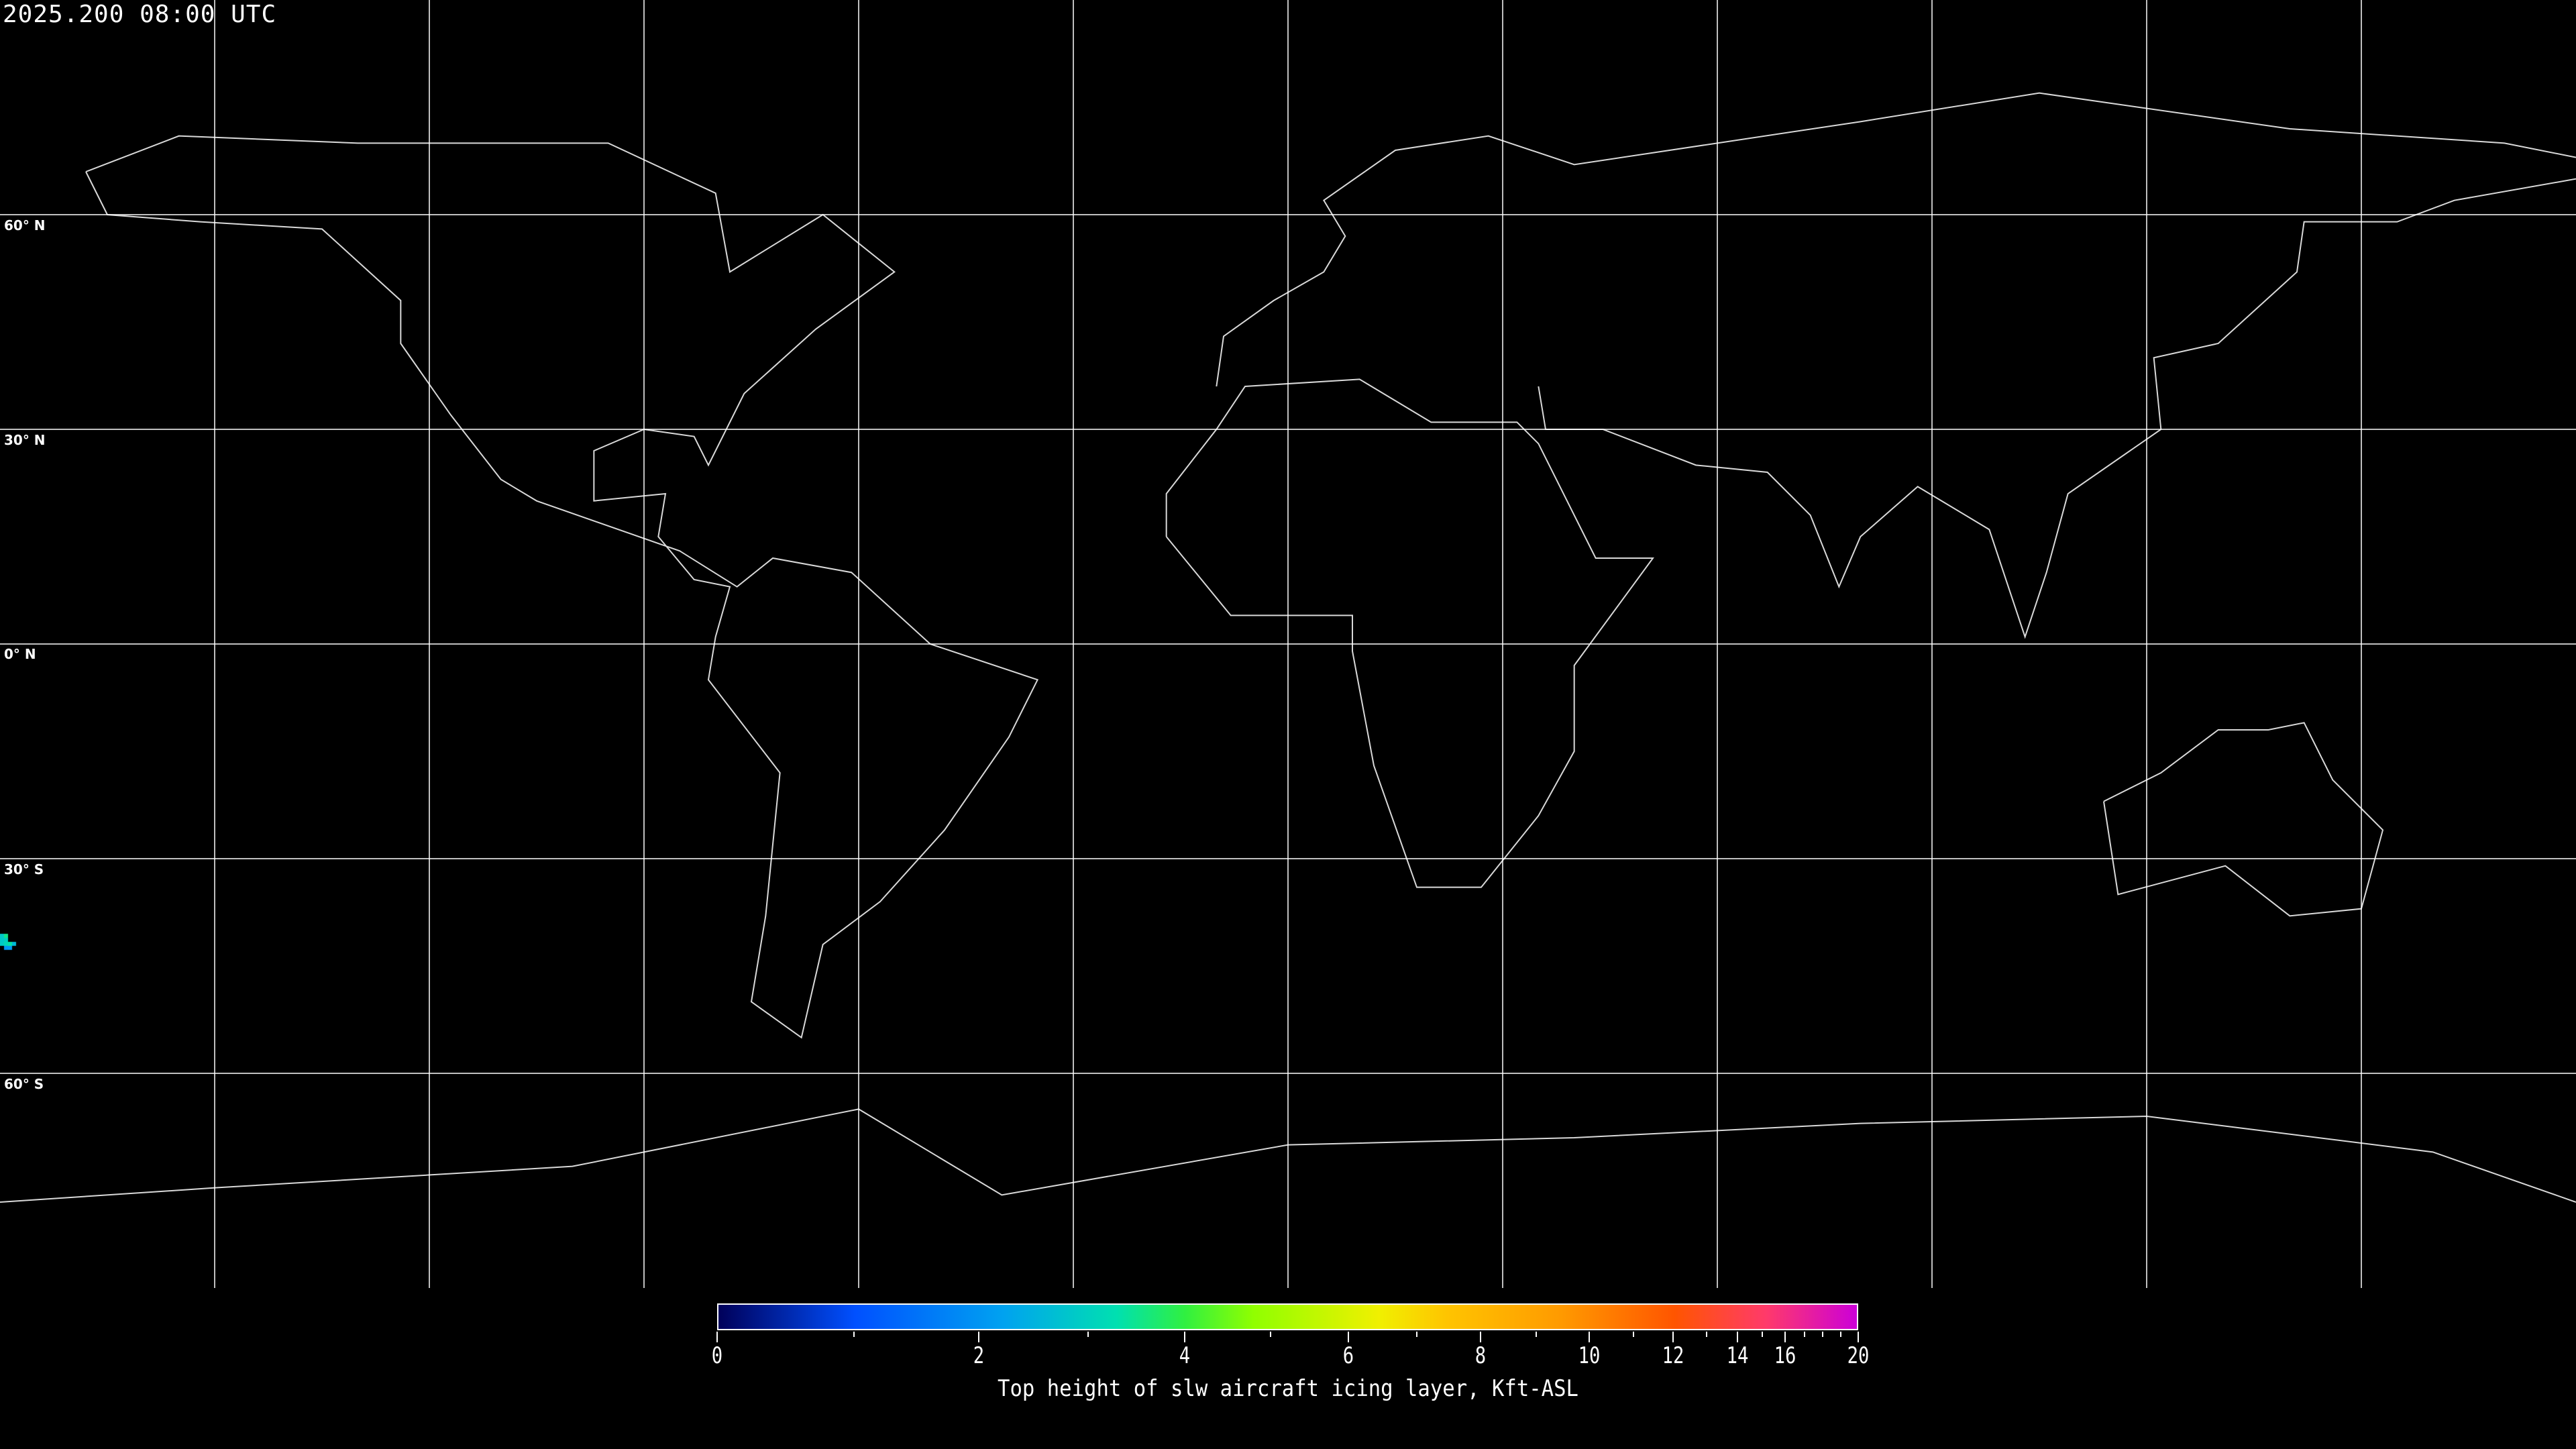 The width and height of the screenshot is (2576, 1449). What do you see at coordinates (1589, 1355) in the screenshot?
I see `colorbar-tick-label: 10` at bounding box center [1589, 1355].